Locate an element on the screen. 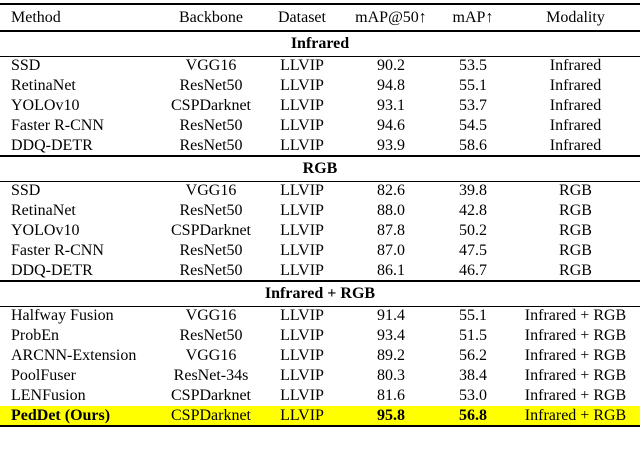  section-title-rgb: RGB is located at coordinates (320, 168).